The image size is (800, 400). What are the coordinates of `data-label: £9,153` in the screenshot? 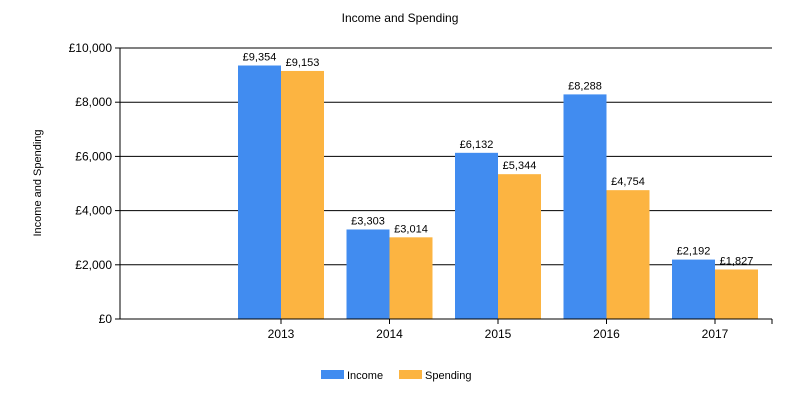 It's located at (303, 63).